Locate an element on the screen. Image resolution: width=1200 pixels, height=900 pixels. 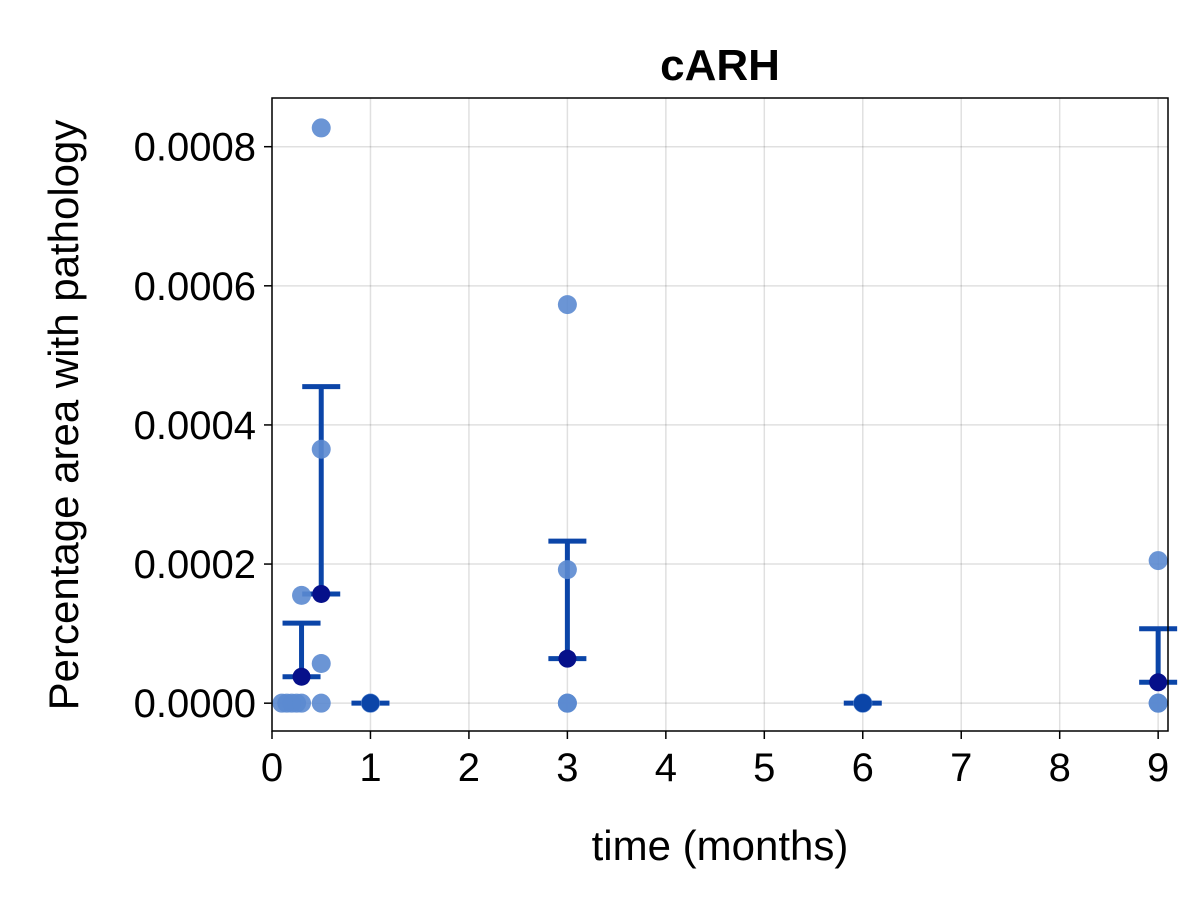
y-tick-label: 0.0000 is located at coordinates (195, 704).